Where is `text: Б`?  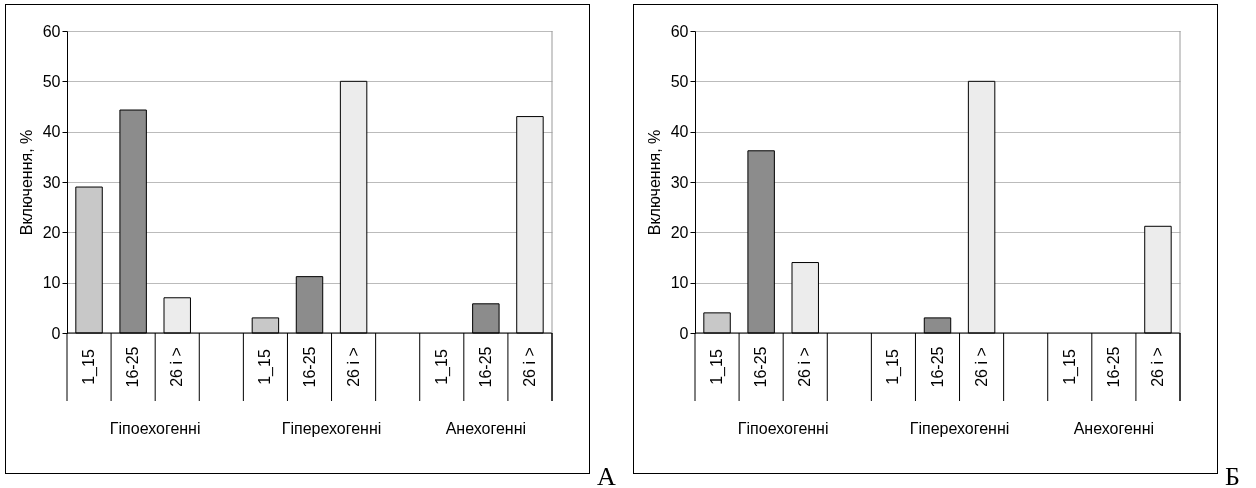 text: Б is located at coordinates (1232, 475).